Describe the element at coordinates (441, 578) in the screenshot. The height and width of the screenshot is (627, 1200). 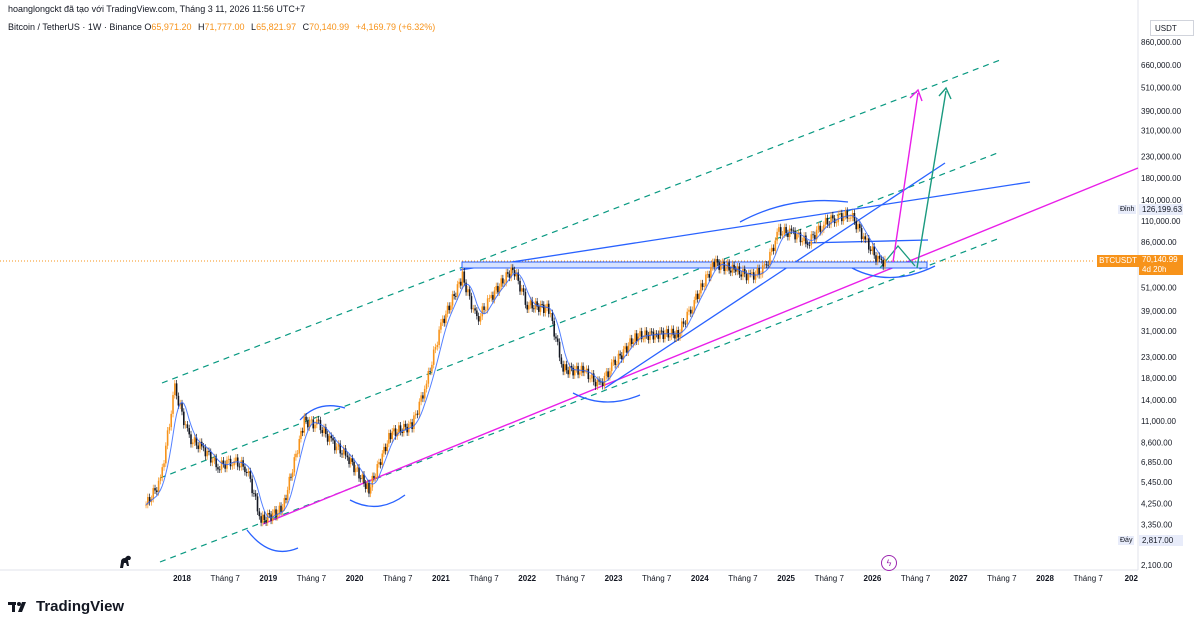
I see `x-tick-label: 2021` at that location.